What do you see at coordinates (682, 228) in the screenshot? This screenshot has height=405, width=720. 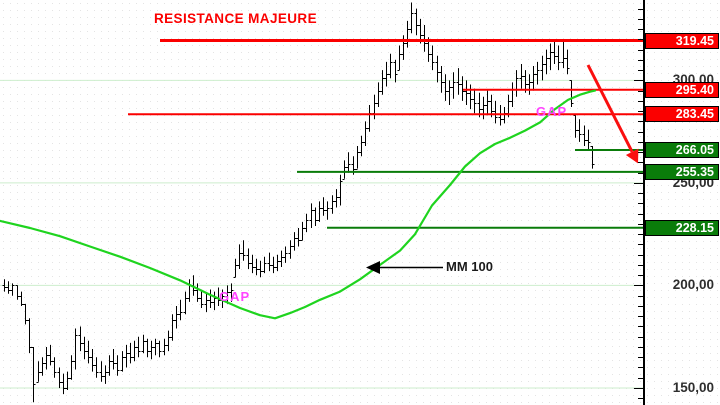 I see `price-tag-228.15: 228.15` at bounding box center [682, 228].